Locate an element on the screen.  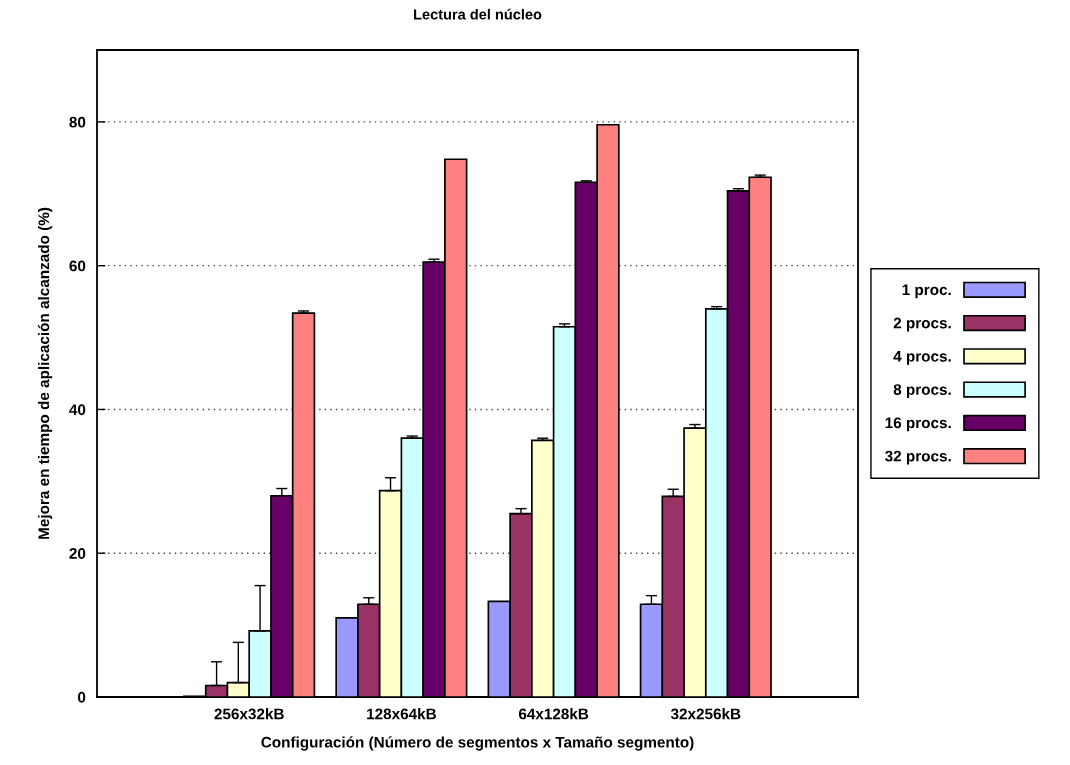
legend-label: 8 procs. is located at coordinates (922, 391).